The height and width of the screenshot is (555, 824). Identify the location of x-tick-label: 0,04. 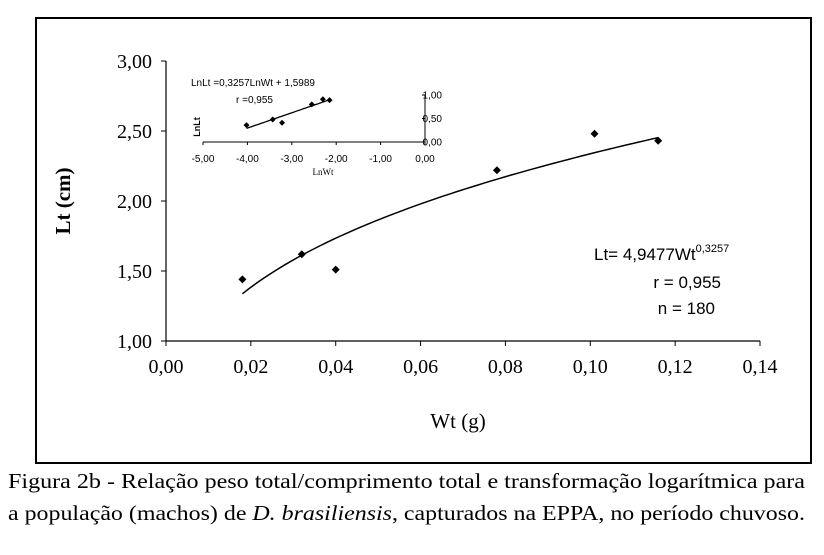
(335, 367).